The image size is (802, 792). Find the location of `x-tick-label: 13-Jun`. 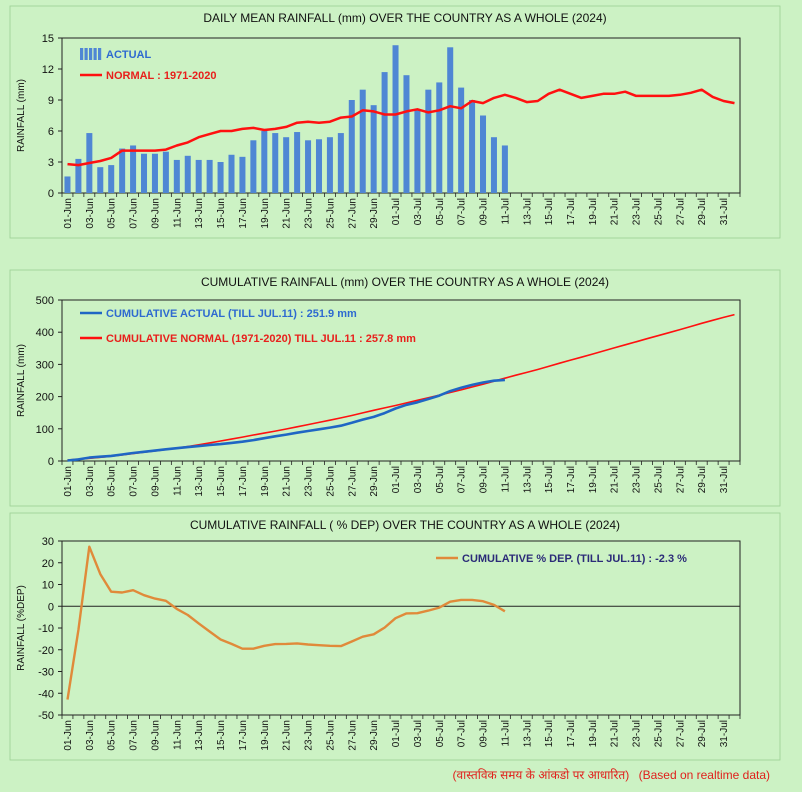

x-tick-label: 13-Jun is located at coordinates (199, 735).